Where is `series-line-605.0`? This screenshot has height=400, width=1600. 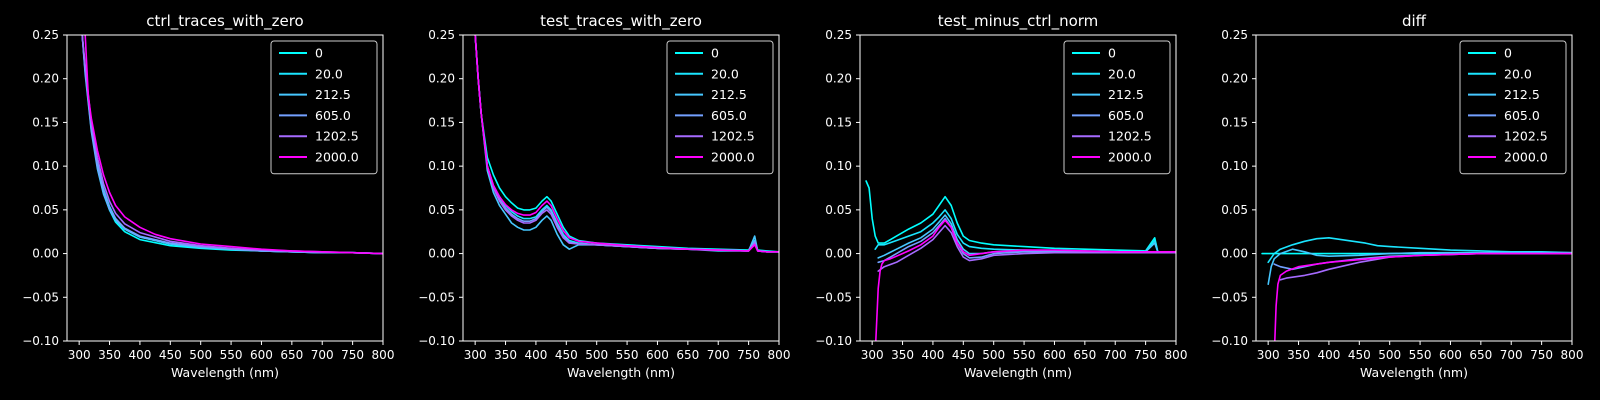
series-line-605.0 is located at coordinates (232, 145).